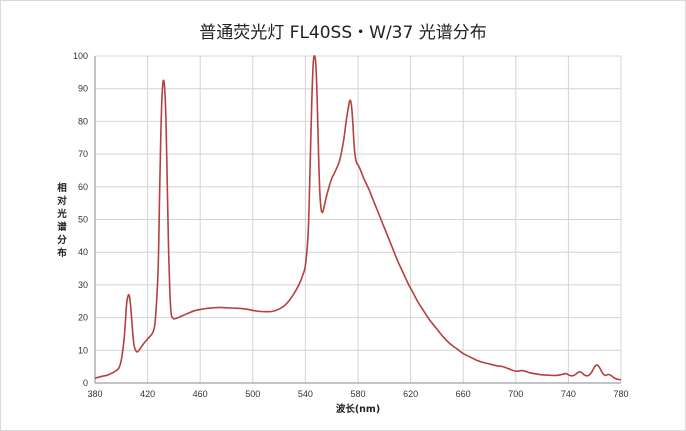 The image size is (686, 431). I want to click on y-tick-label: 70, so click(83, 154).